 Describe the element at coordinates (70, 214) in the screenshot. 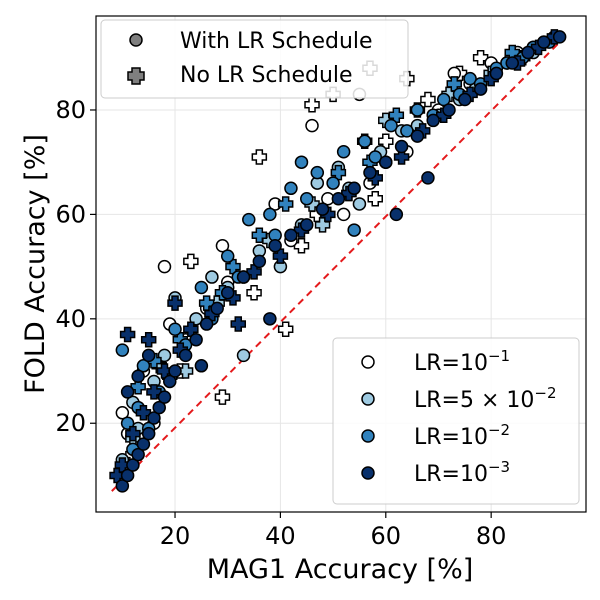

I see `y-tick-label-2: 60` at that location.